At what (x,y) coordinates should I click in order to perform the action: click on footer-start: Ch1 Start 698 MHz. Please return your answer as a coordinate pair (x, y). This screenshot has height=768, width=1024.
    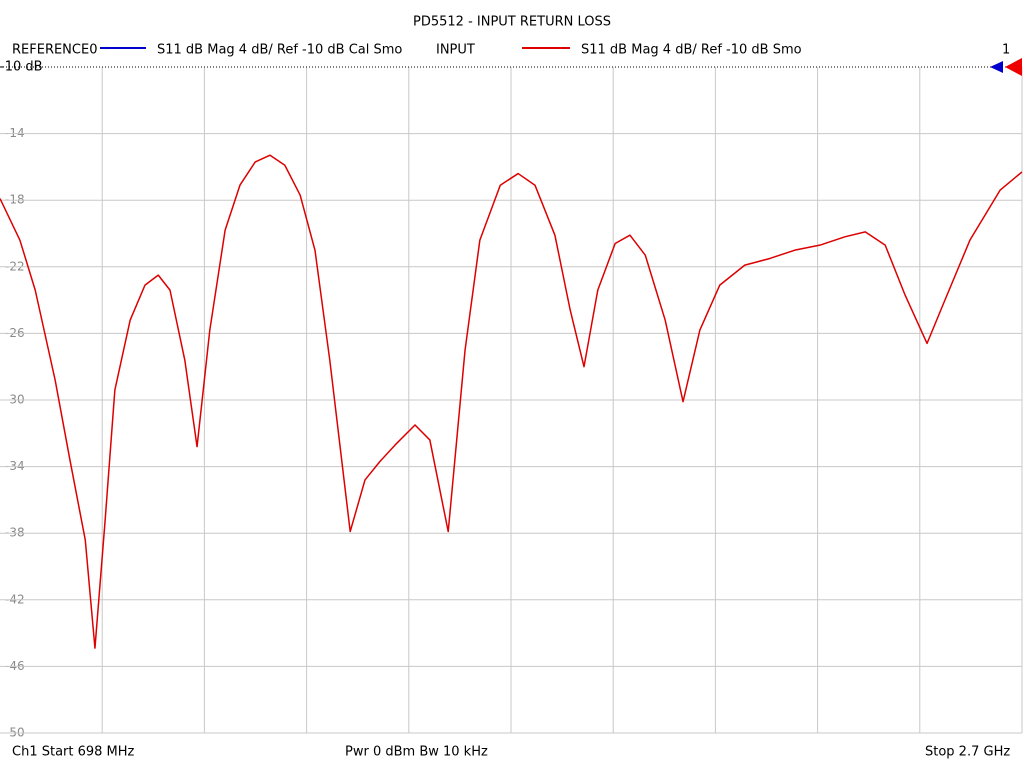
    Looking at the image, I should click on (73, 752).